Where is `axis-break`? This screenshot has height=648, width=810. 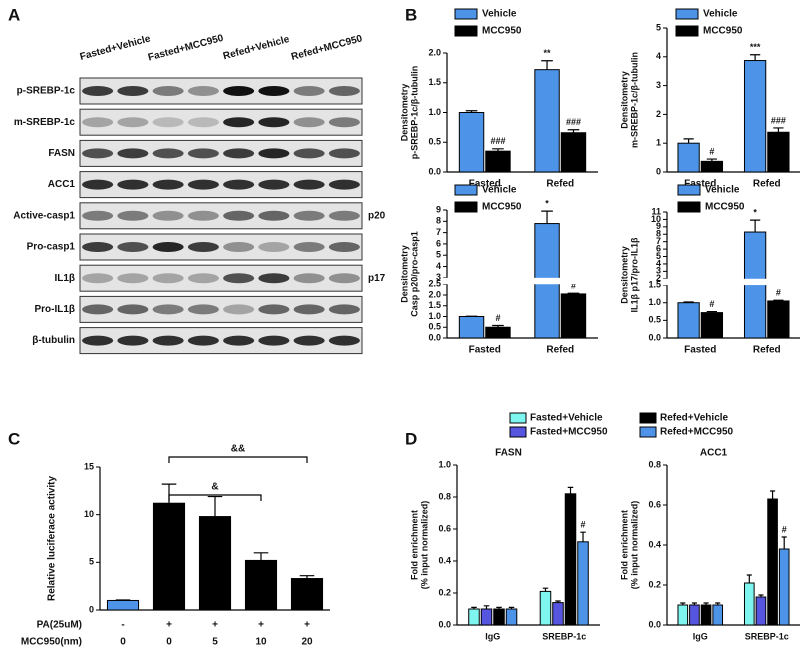 axis-break is located at coordinates (731, 282).